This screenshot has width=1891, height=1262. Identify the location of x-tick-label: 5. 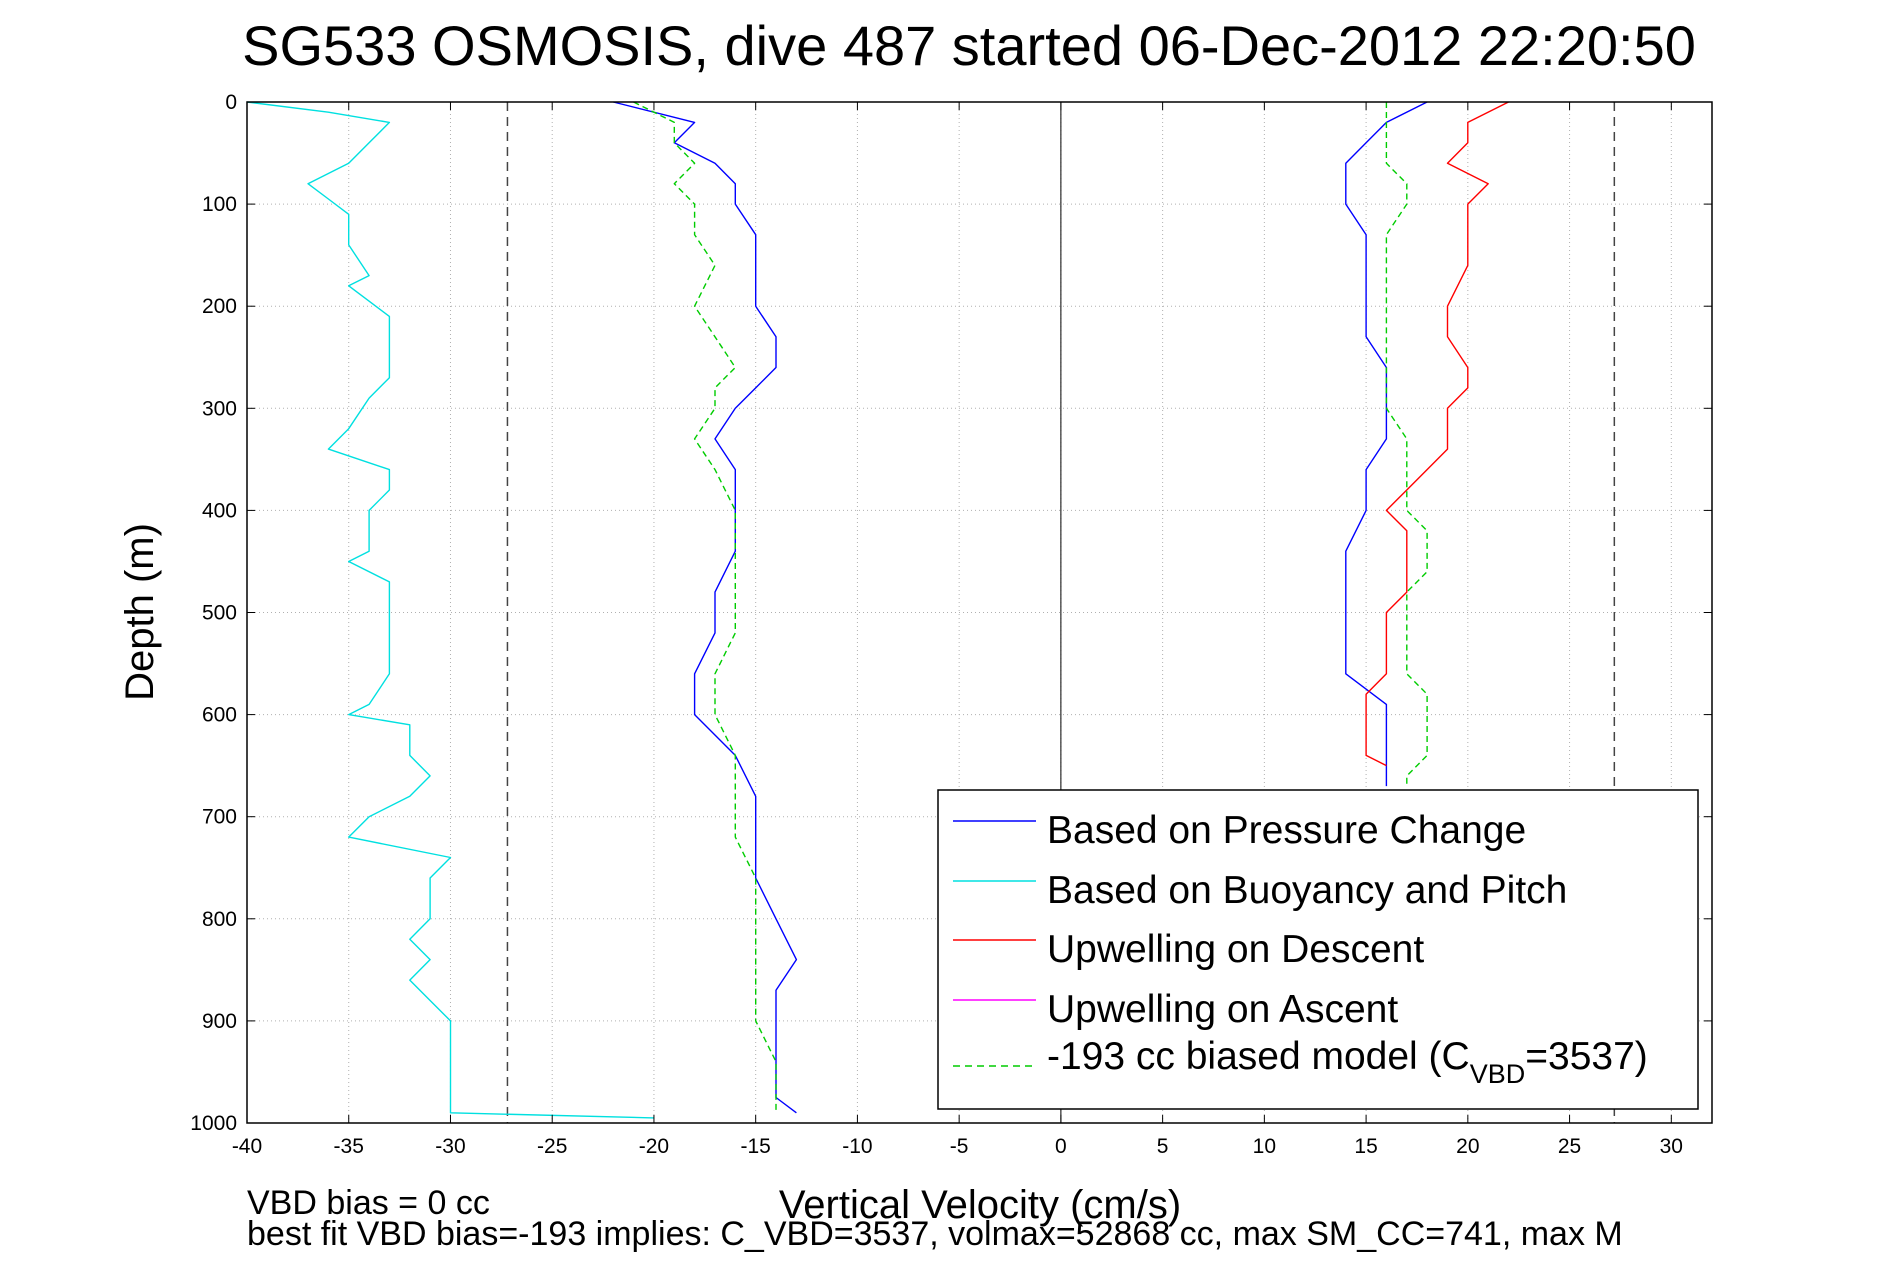
(1163, 1146).